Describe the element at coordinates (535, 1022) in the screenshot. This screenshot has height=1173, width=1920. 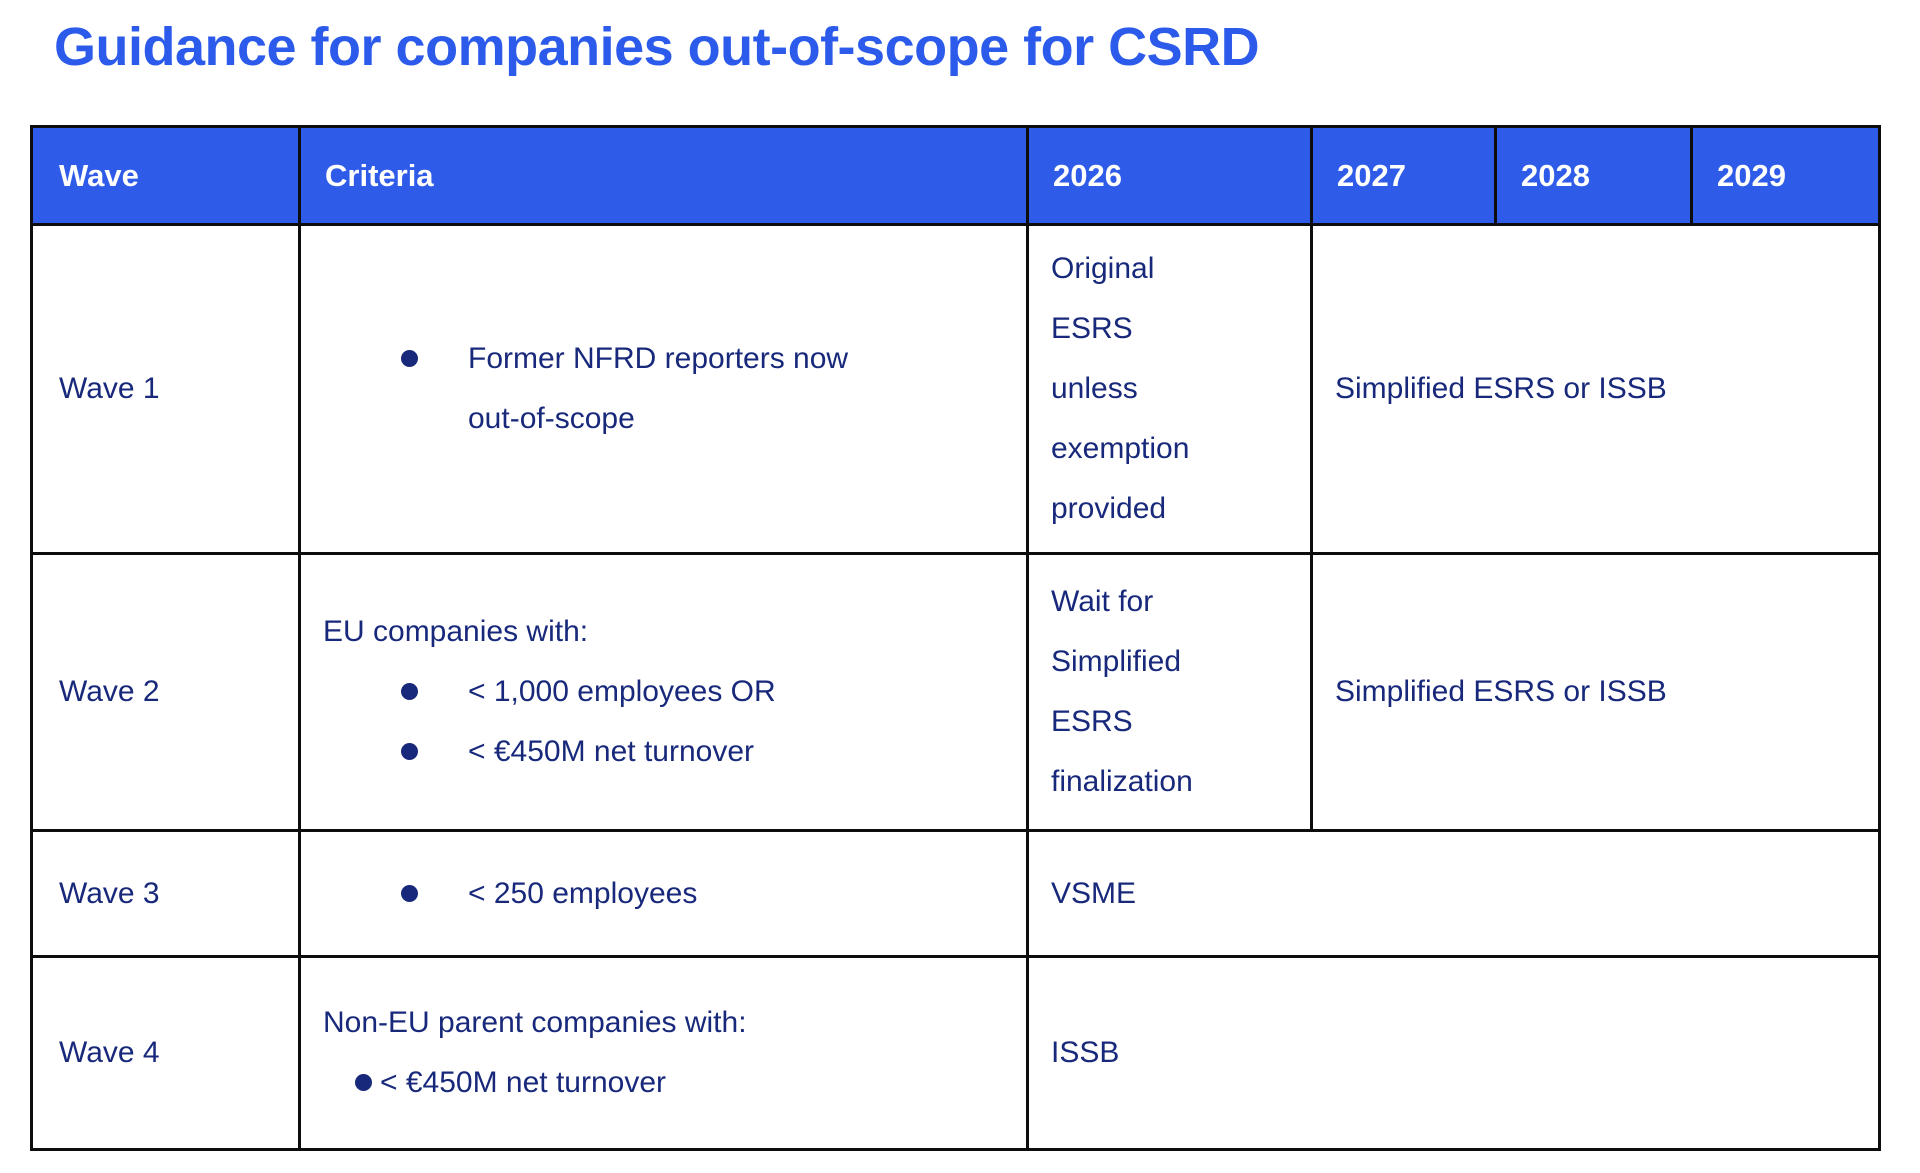
I see `criteria-intro: Non-EU parent companies with:` at that location.